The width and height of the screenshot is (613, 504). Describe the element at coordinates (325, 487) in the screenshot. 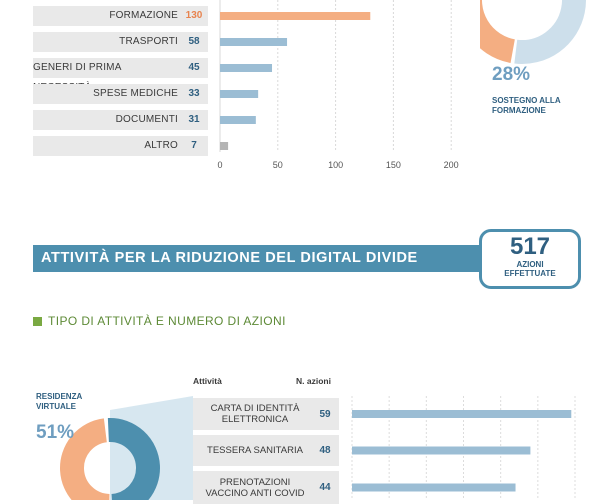

I see `value-label: 44` at that location.